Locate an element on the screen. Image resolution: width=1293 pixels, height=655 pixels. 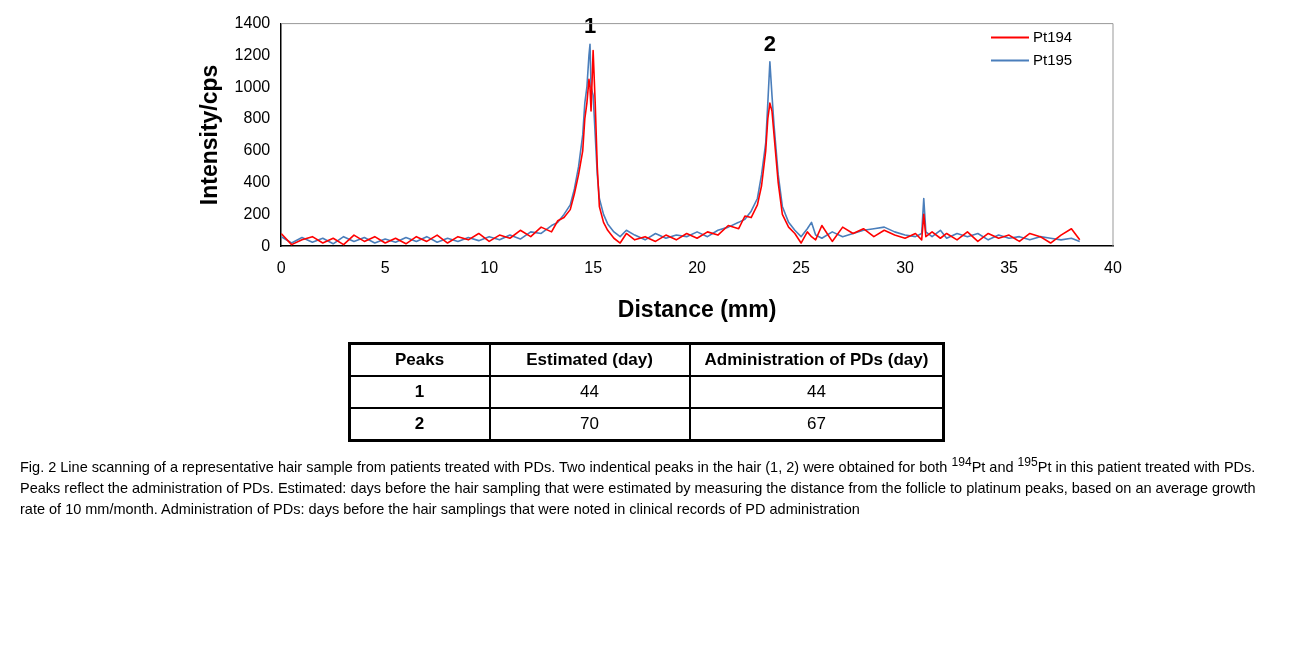
text: Estimated (day) is located at coordinates (589, 359).